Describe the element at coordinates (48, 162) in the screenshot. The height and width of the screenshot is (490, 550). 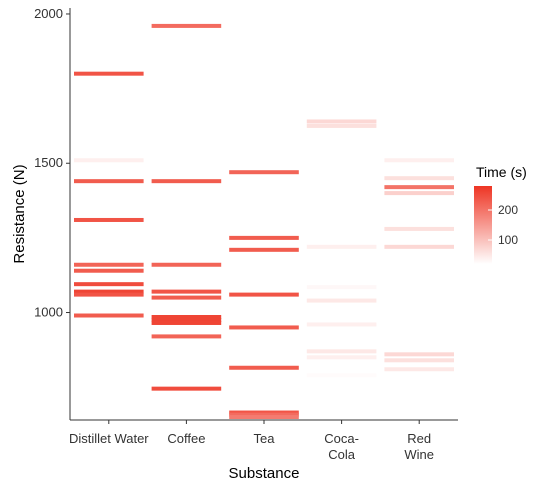
I see `y-tick-label: 1500` at that location.